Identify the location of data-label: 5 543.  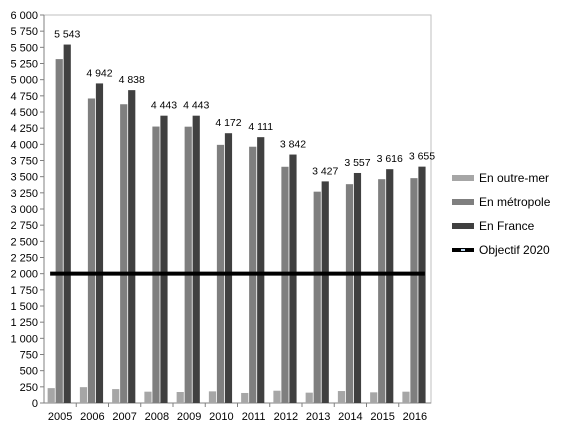
(67, 35).